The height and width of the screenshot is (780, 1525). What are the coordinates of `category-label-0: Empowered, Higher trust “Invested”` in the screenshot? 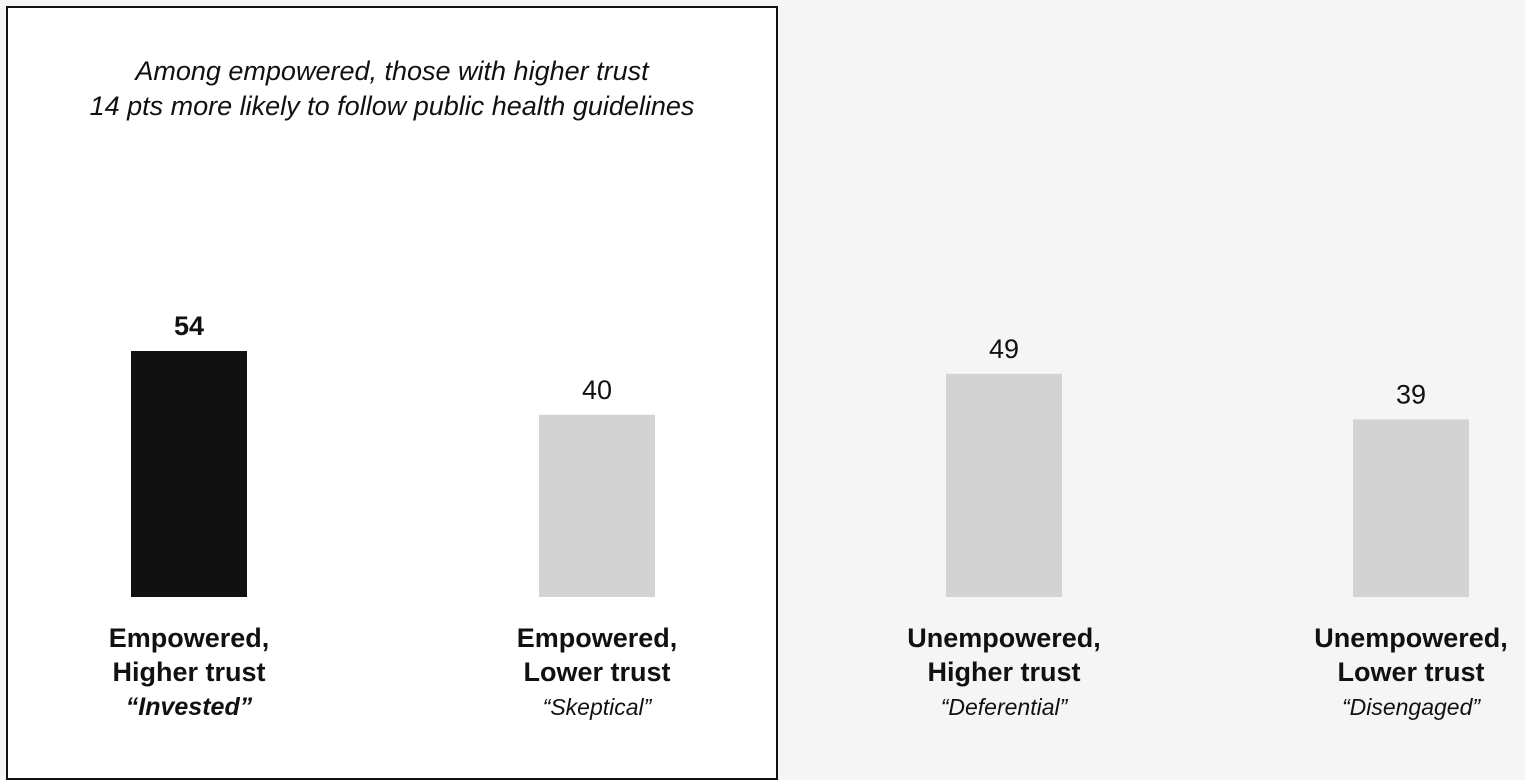 It's located at (189, 673).